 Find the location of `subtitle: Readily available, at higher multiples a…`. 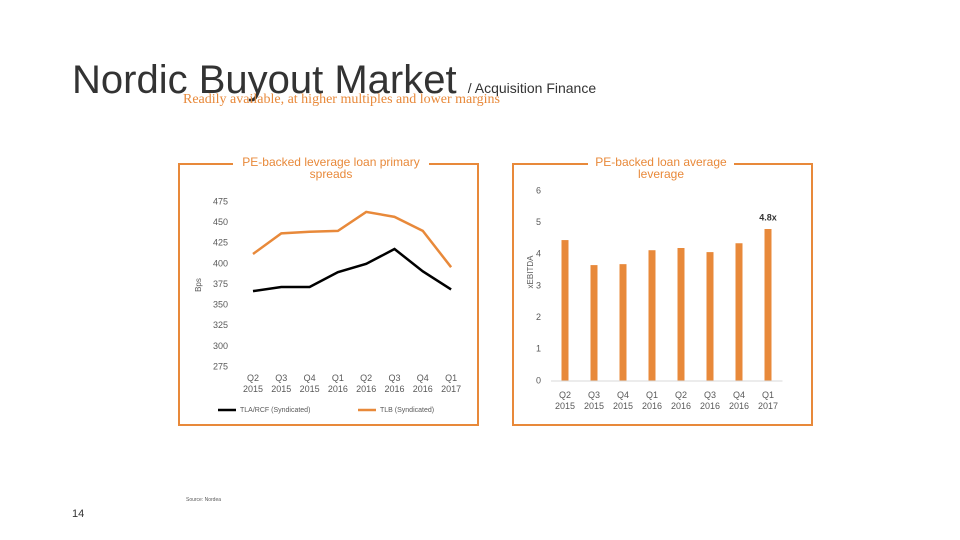

subtitle: Readily available, at higher multiples a… is located at coordinates (341, 99).